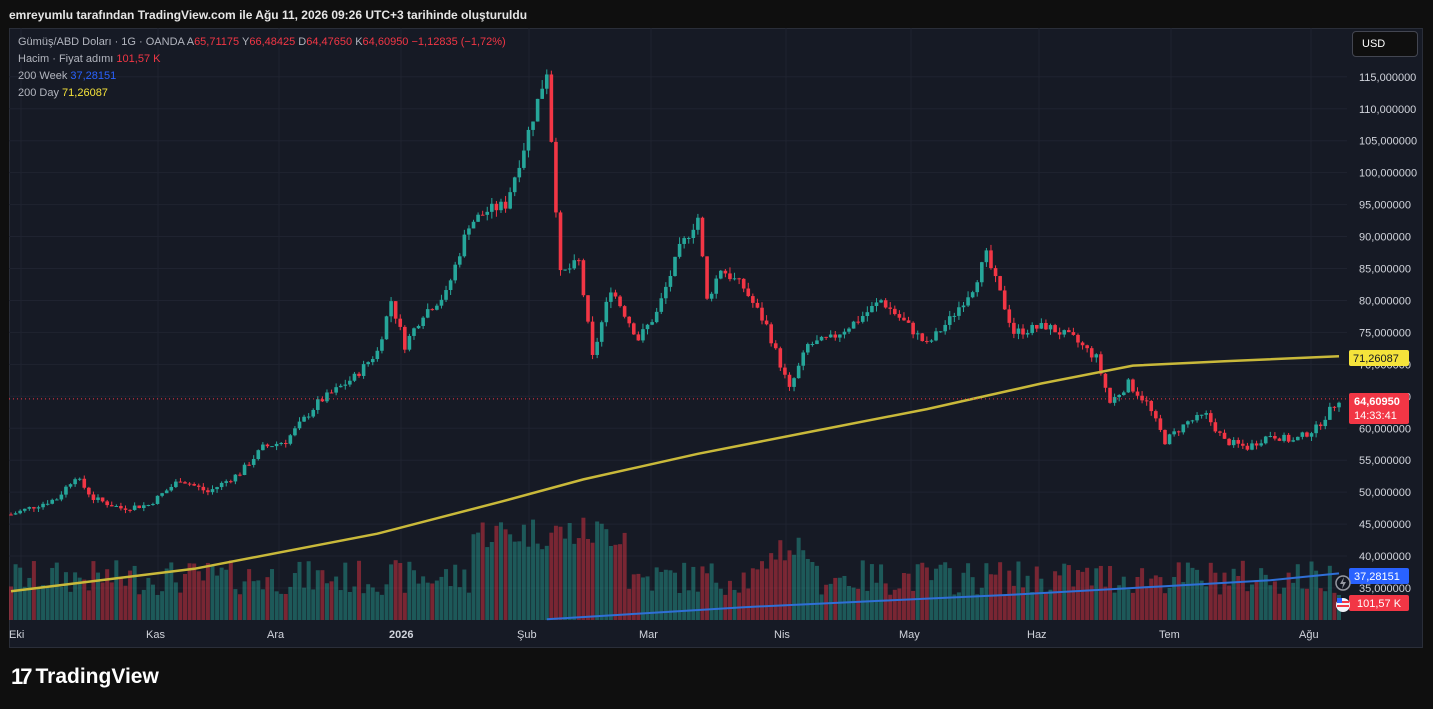  What do you see at coordinates (1377, 402) in the screenshot?
I see `svg-text: 64,60950` at bounding box center [1377, 402].